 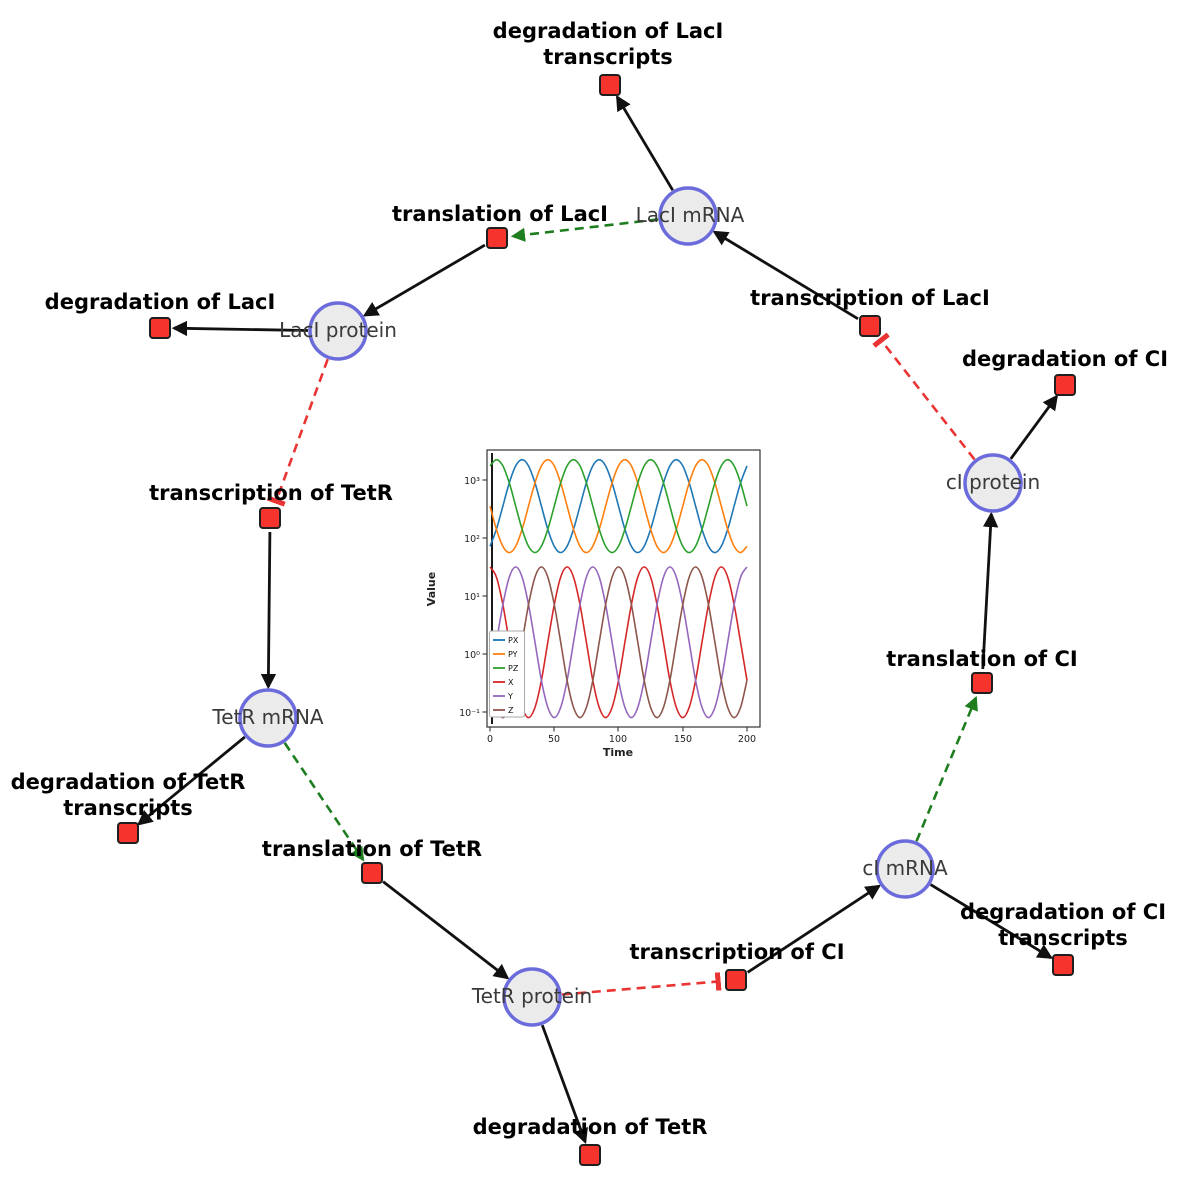 I want to click on edge-transcription-tetr-to-tetr-mrna, so click(x=268, y=610).